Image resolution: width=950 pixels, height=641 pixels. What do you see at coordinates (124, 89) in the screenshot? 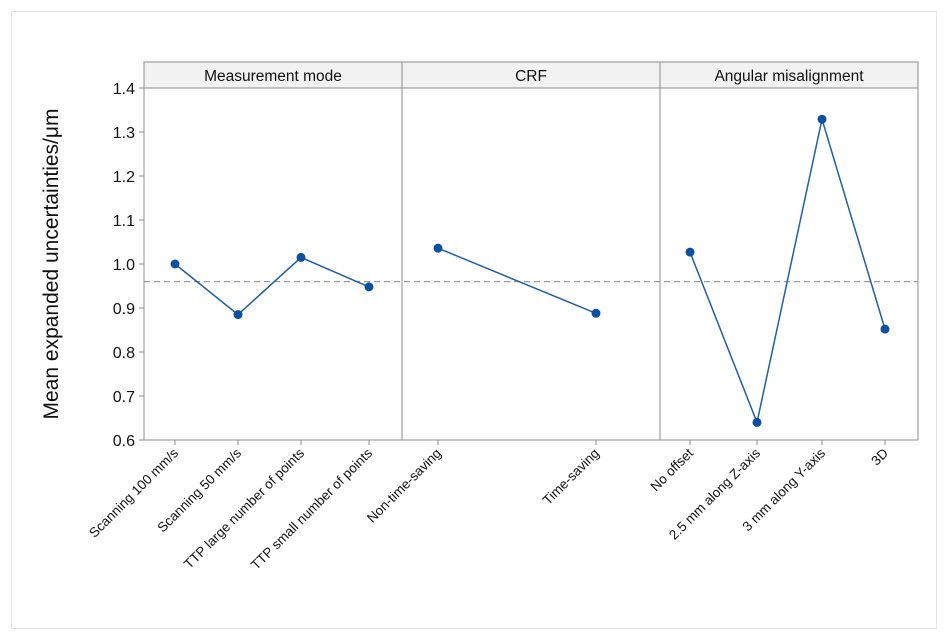
I see `y-tick-label: 1.4` at bounding box center [124, 89].